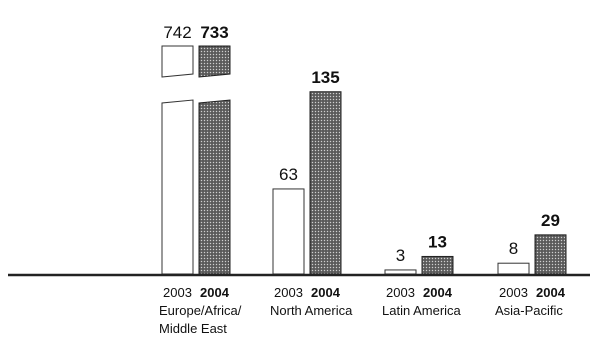 The height and width of the screenshot is (341, 598). Describe the element at coordinates (288, 292) in the screenshot. I see `year-label-2003-1: 2003` at that location.